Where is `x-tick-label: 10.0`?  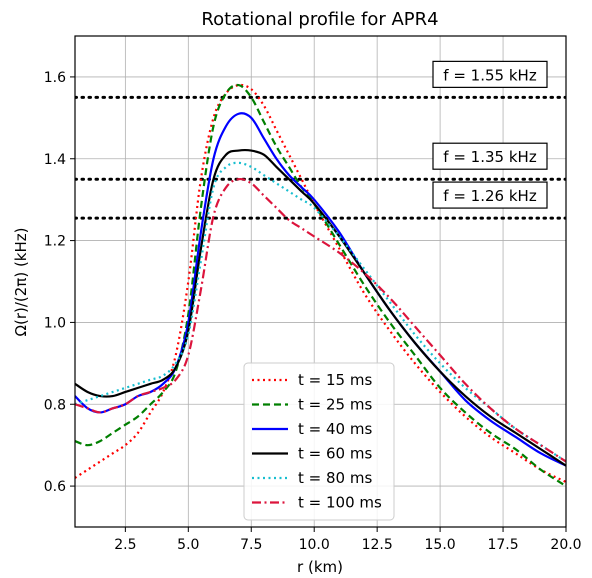 x-tick-label: 10.0 is located at coordinates (314, 545).